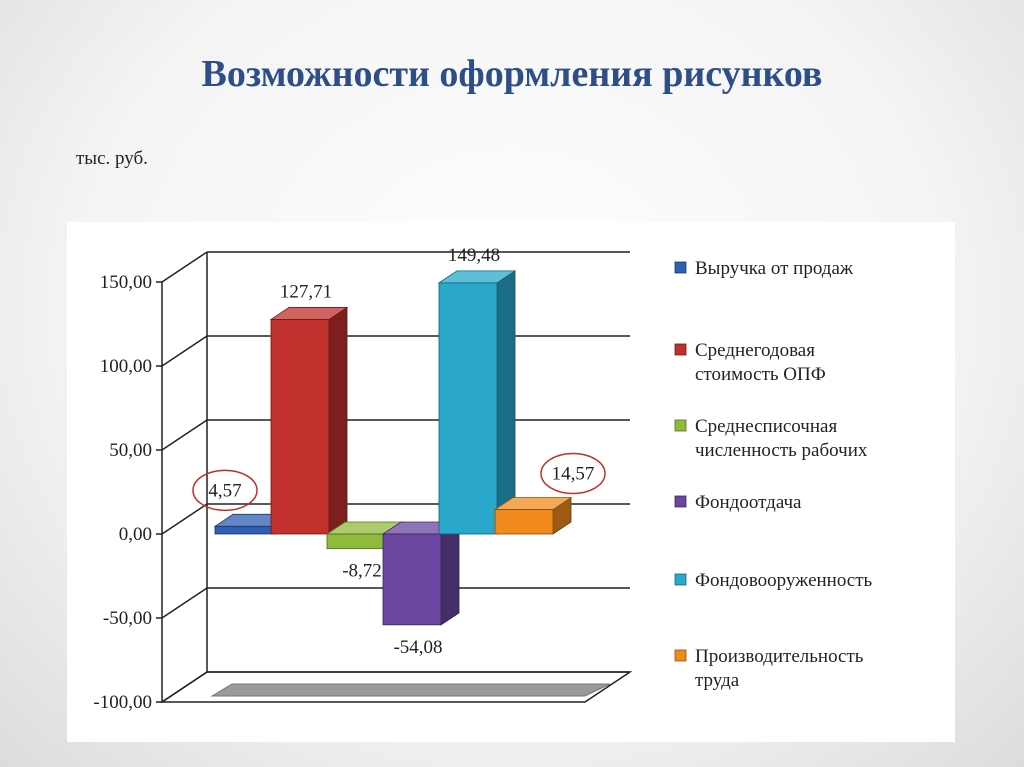  What do you see at coordinates (362, 571) in the screenshot?
I see `data-label: -8,72` at bounding box center [362, 571].